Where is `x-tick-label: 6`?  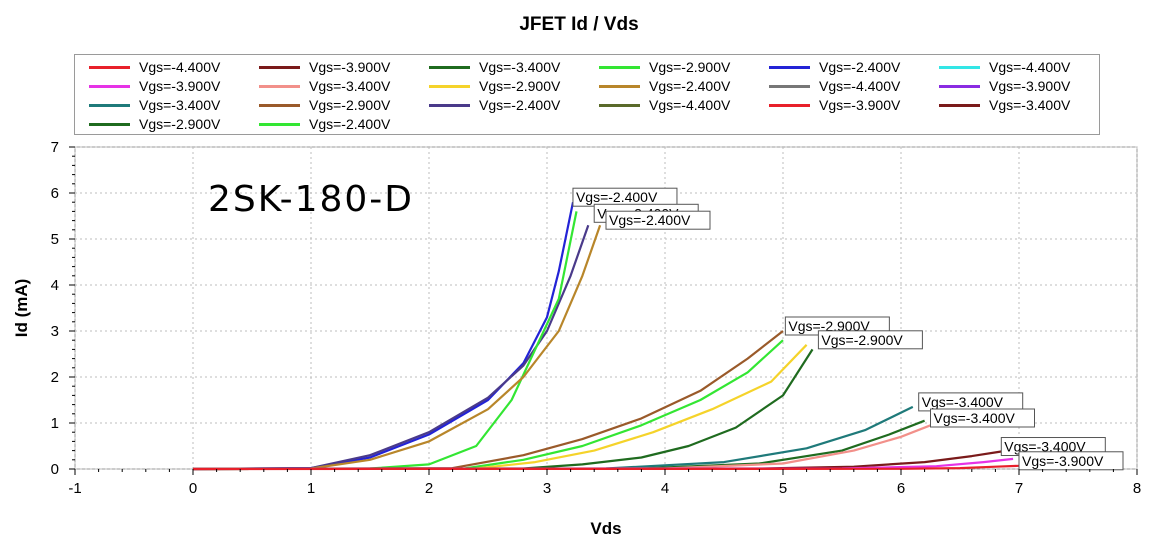 x-tick-label: 6 is located at coordinates (901, 488).